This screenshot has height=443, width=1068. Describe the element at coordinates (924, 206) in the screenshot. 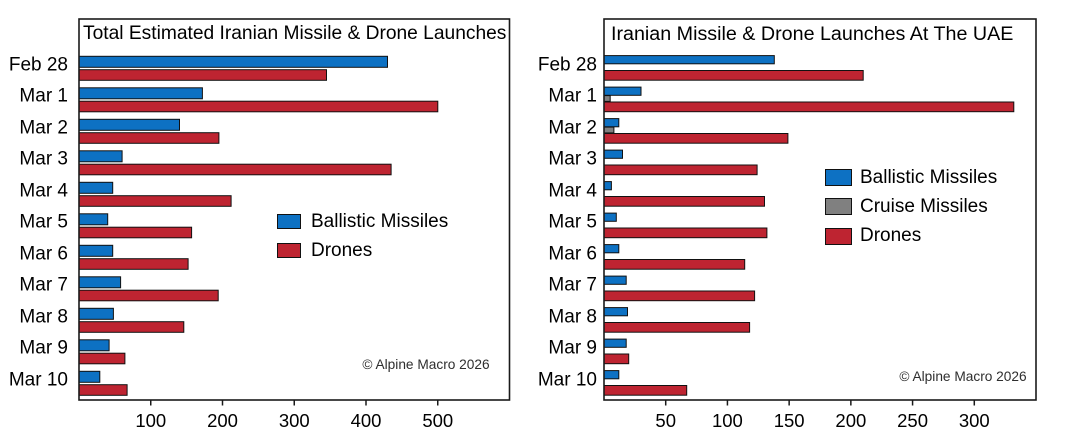

I see `legend-label: Cruise Missiles` at that location.